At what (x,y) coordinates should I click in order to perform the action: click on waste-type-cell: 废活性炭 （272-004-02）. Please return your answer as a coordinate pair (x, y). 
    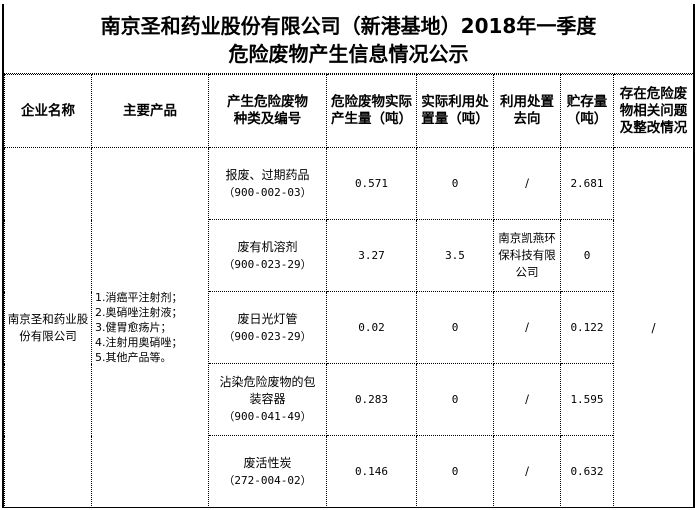
    Looking at the image, I should click on (267, 471).